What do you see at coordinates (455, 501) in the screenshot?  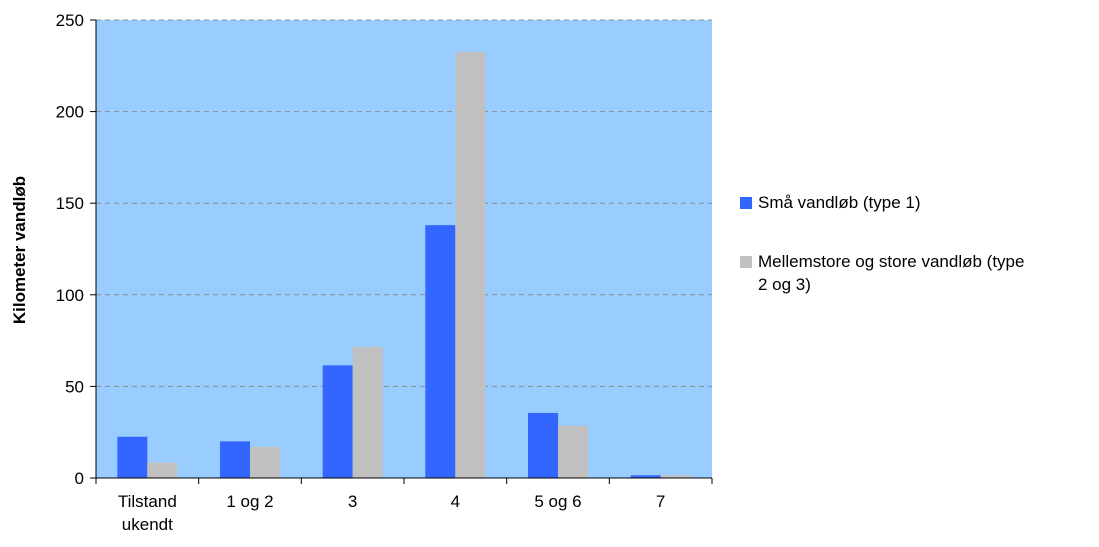 I see `x-tick-label: 4` at bounding box center [455, 501].